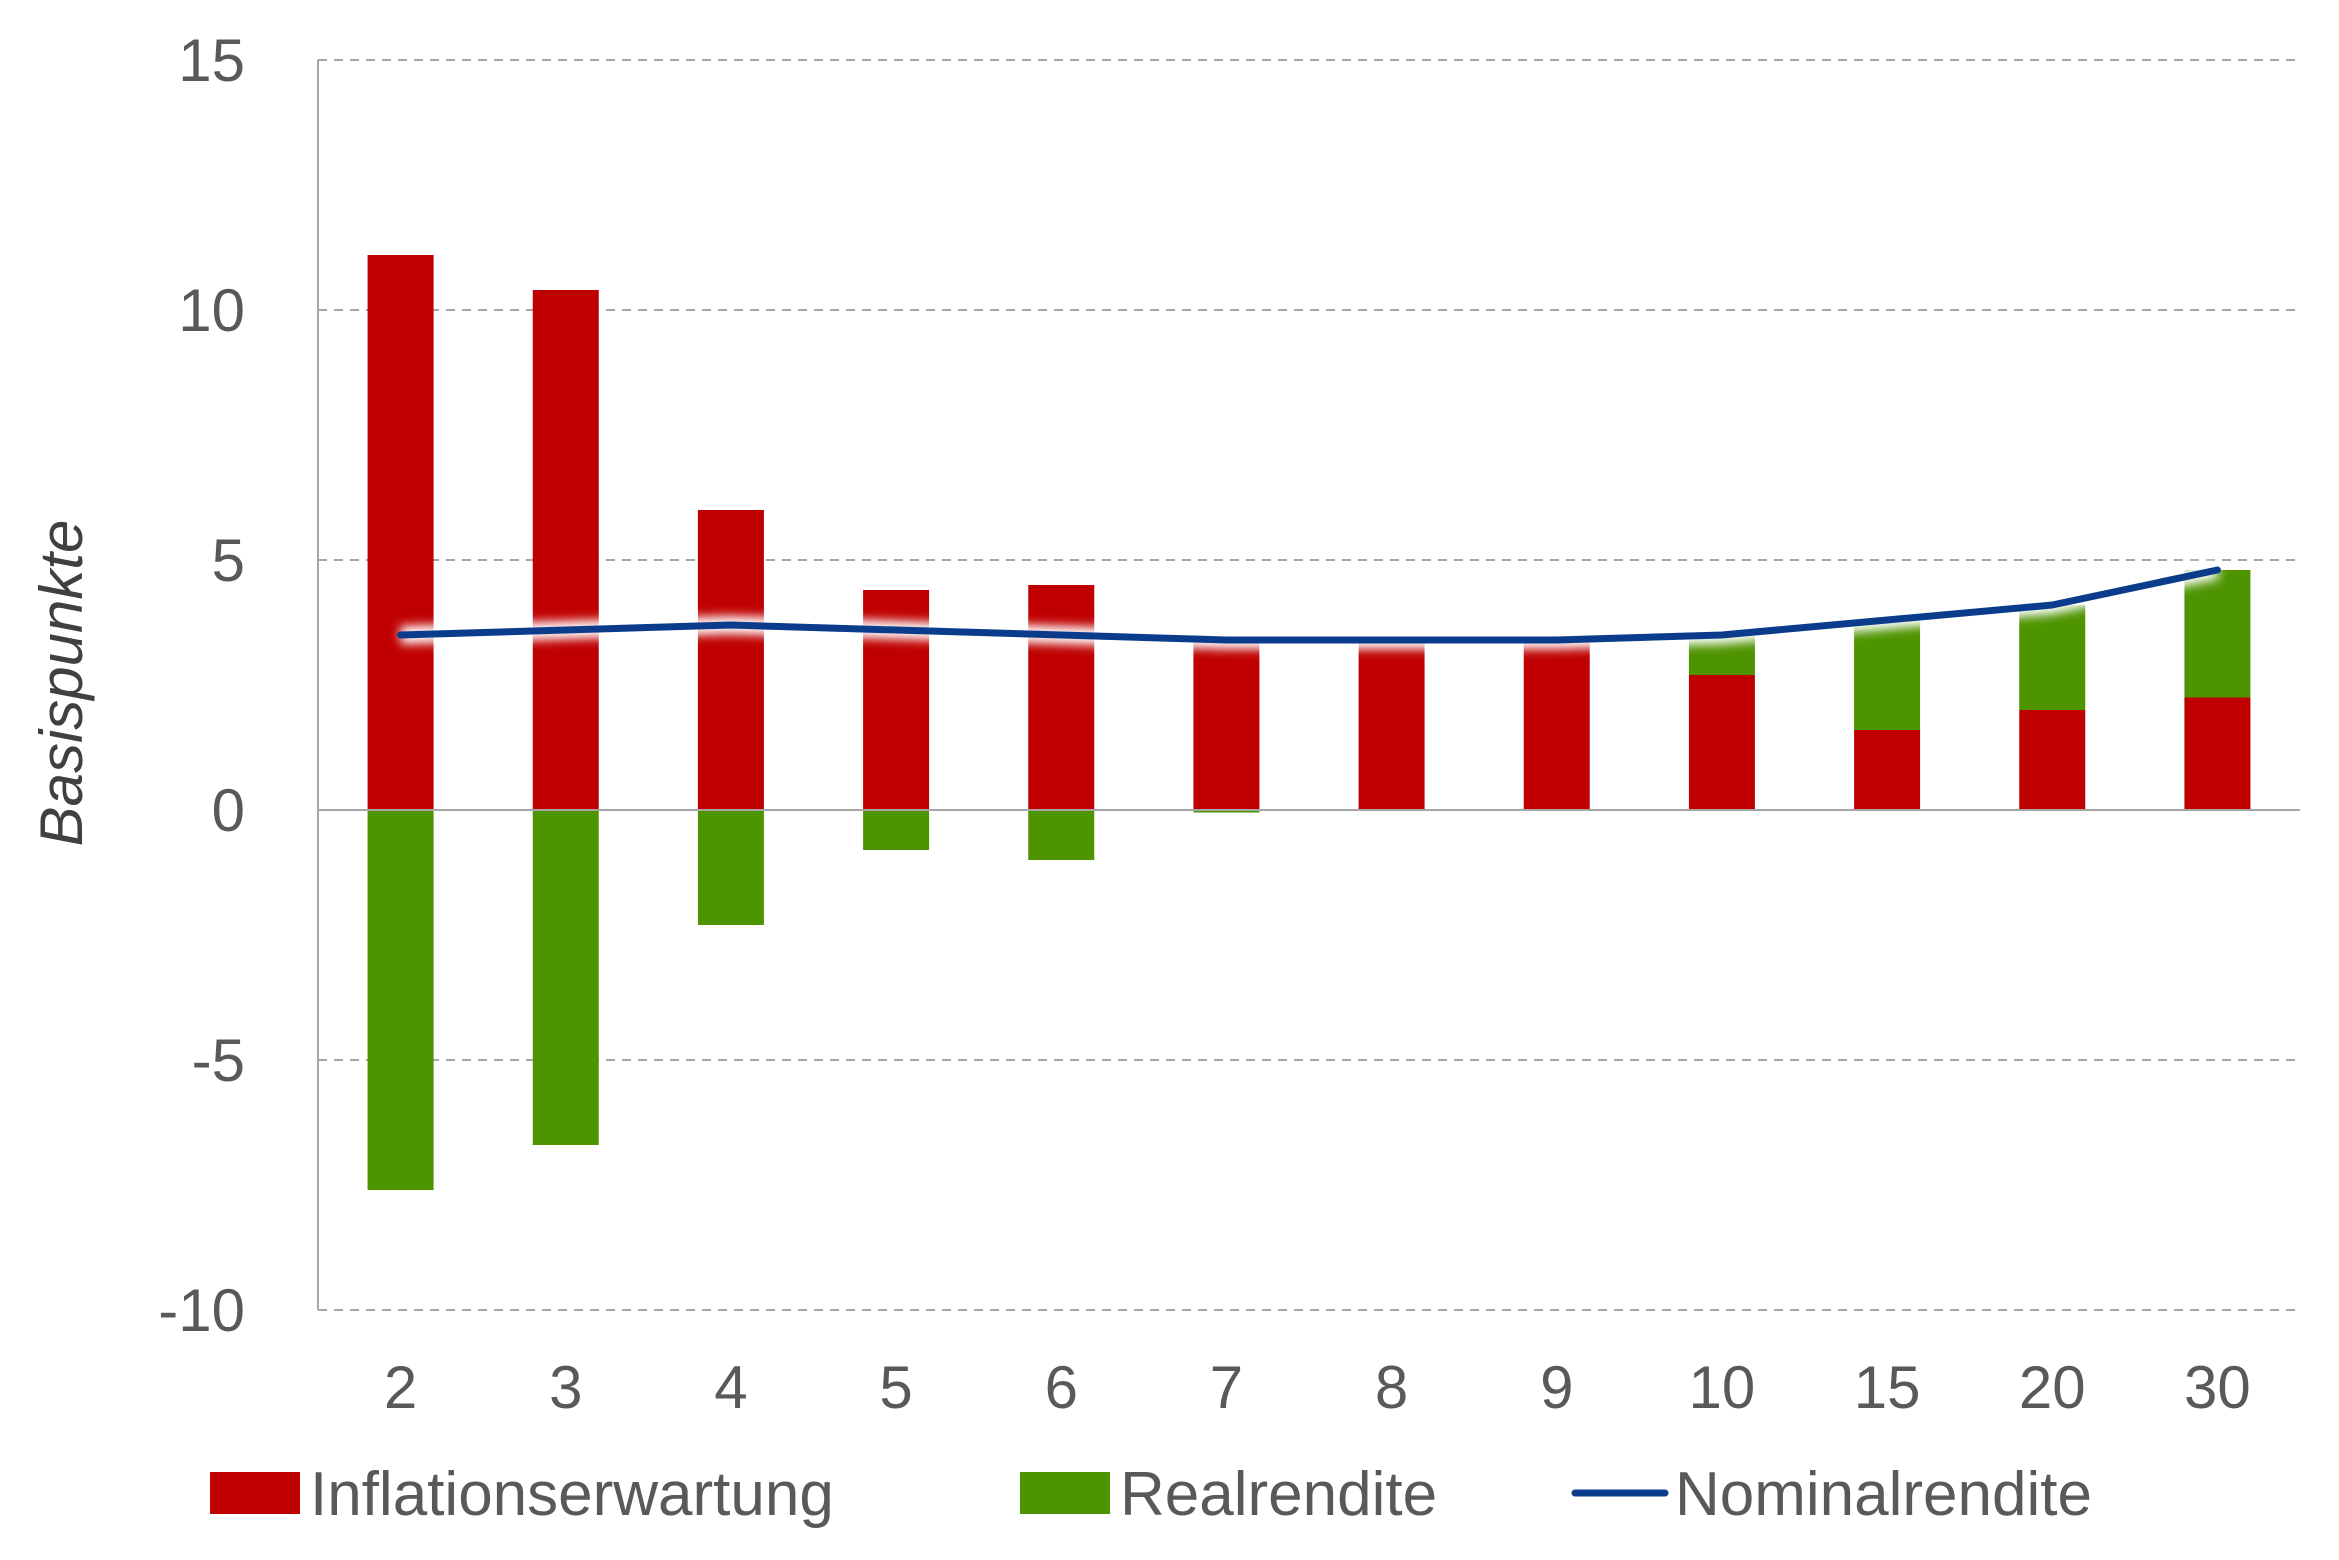 Image resolution: width=2339 pixels, height=1560 pixels. Describe the element at coordinates (228, 810) in the screenshot. I see `y-tick-label: 0` at that location.